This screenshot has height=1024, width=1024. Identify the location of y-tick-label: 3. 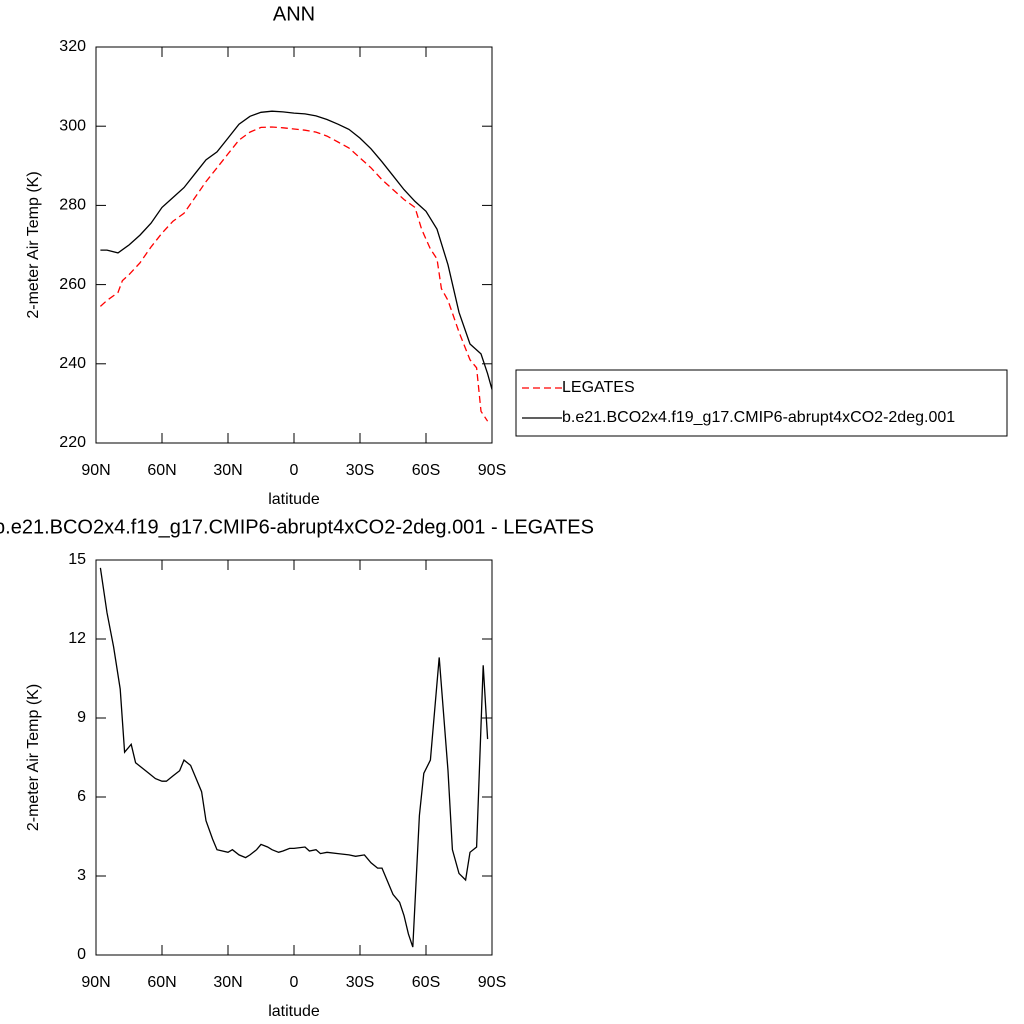
(81, 875).